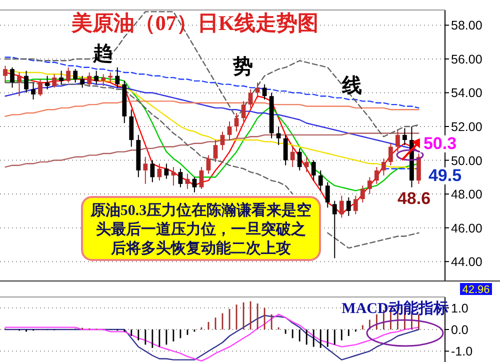  Describe the element at coordinates (466, 195) in the screenshot. I see `y-tick-label: 48.00` at that location.